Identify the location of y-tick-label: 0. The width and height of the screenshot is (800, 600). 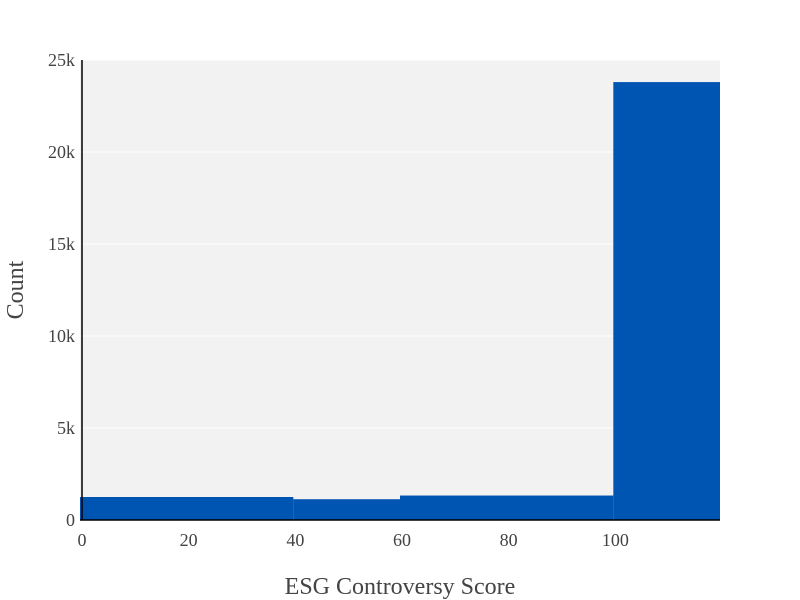
(70, 520).